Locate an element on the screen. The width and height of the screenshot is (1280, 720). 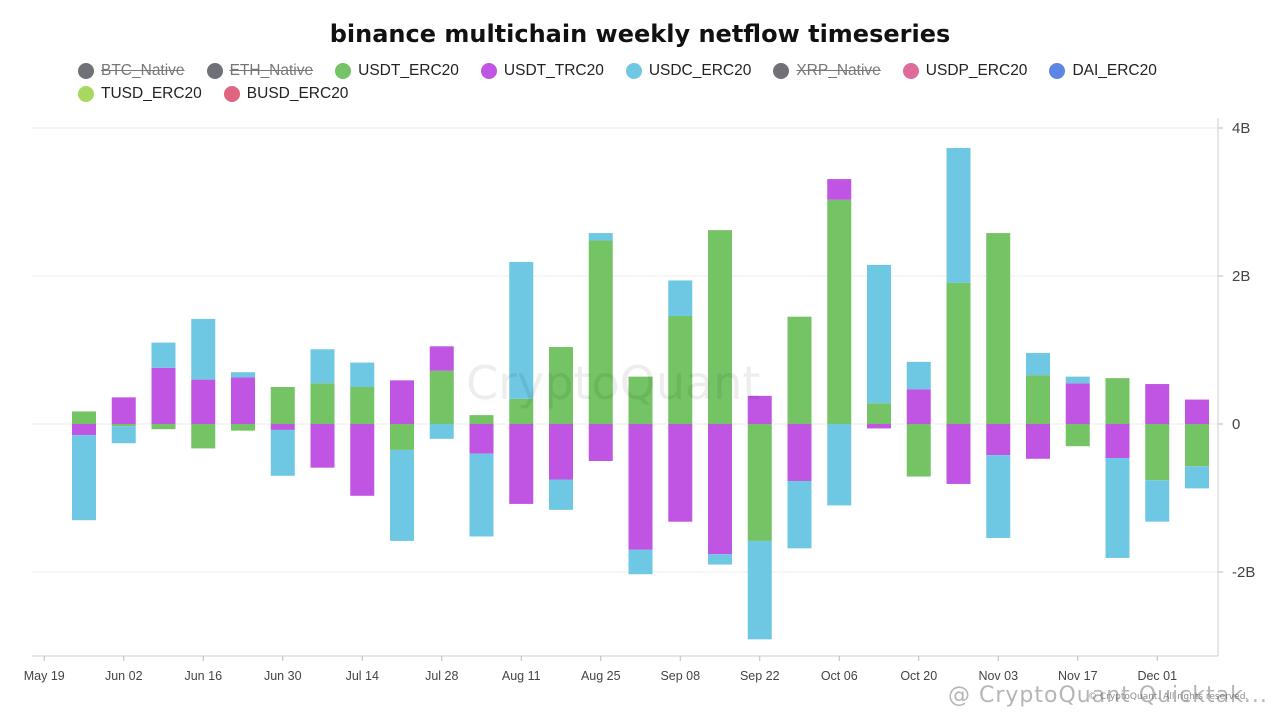
bar-usdt-erc20: Oct 27 USDT_ERC20: 1.91B is located at coordinates (958, 353).